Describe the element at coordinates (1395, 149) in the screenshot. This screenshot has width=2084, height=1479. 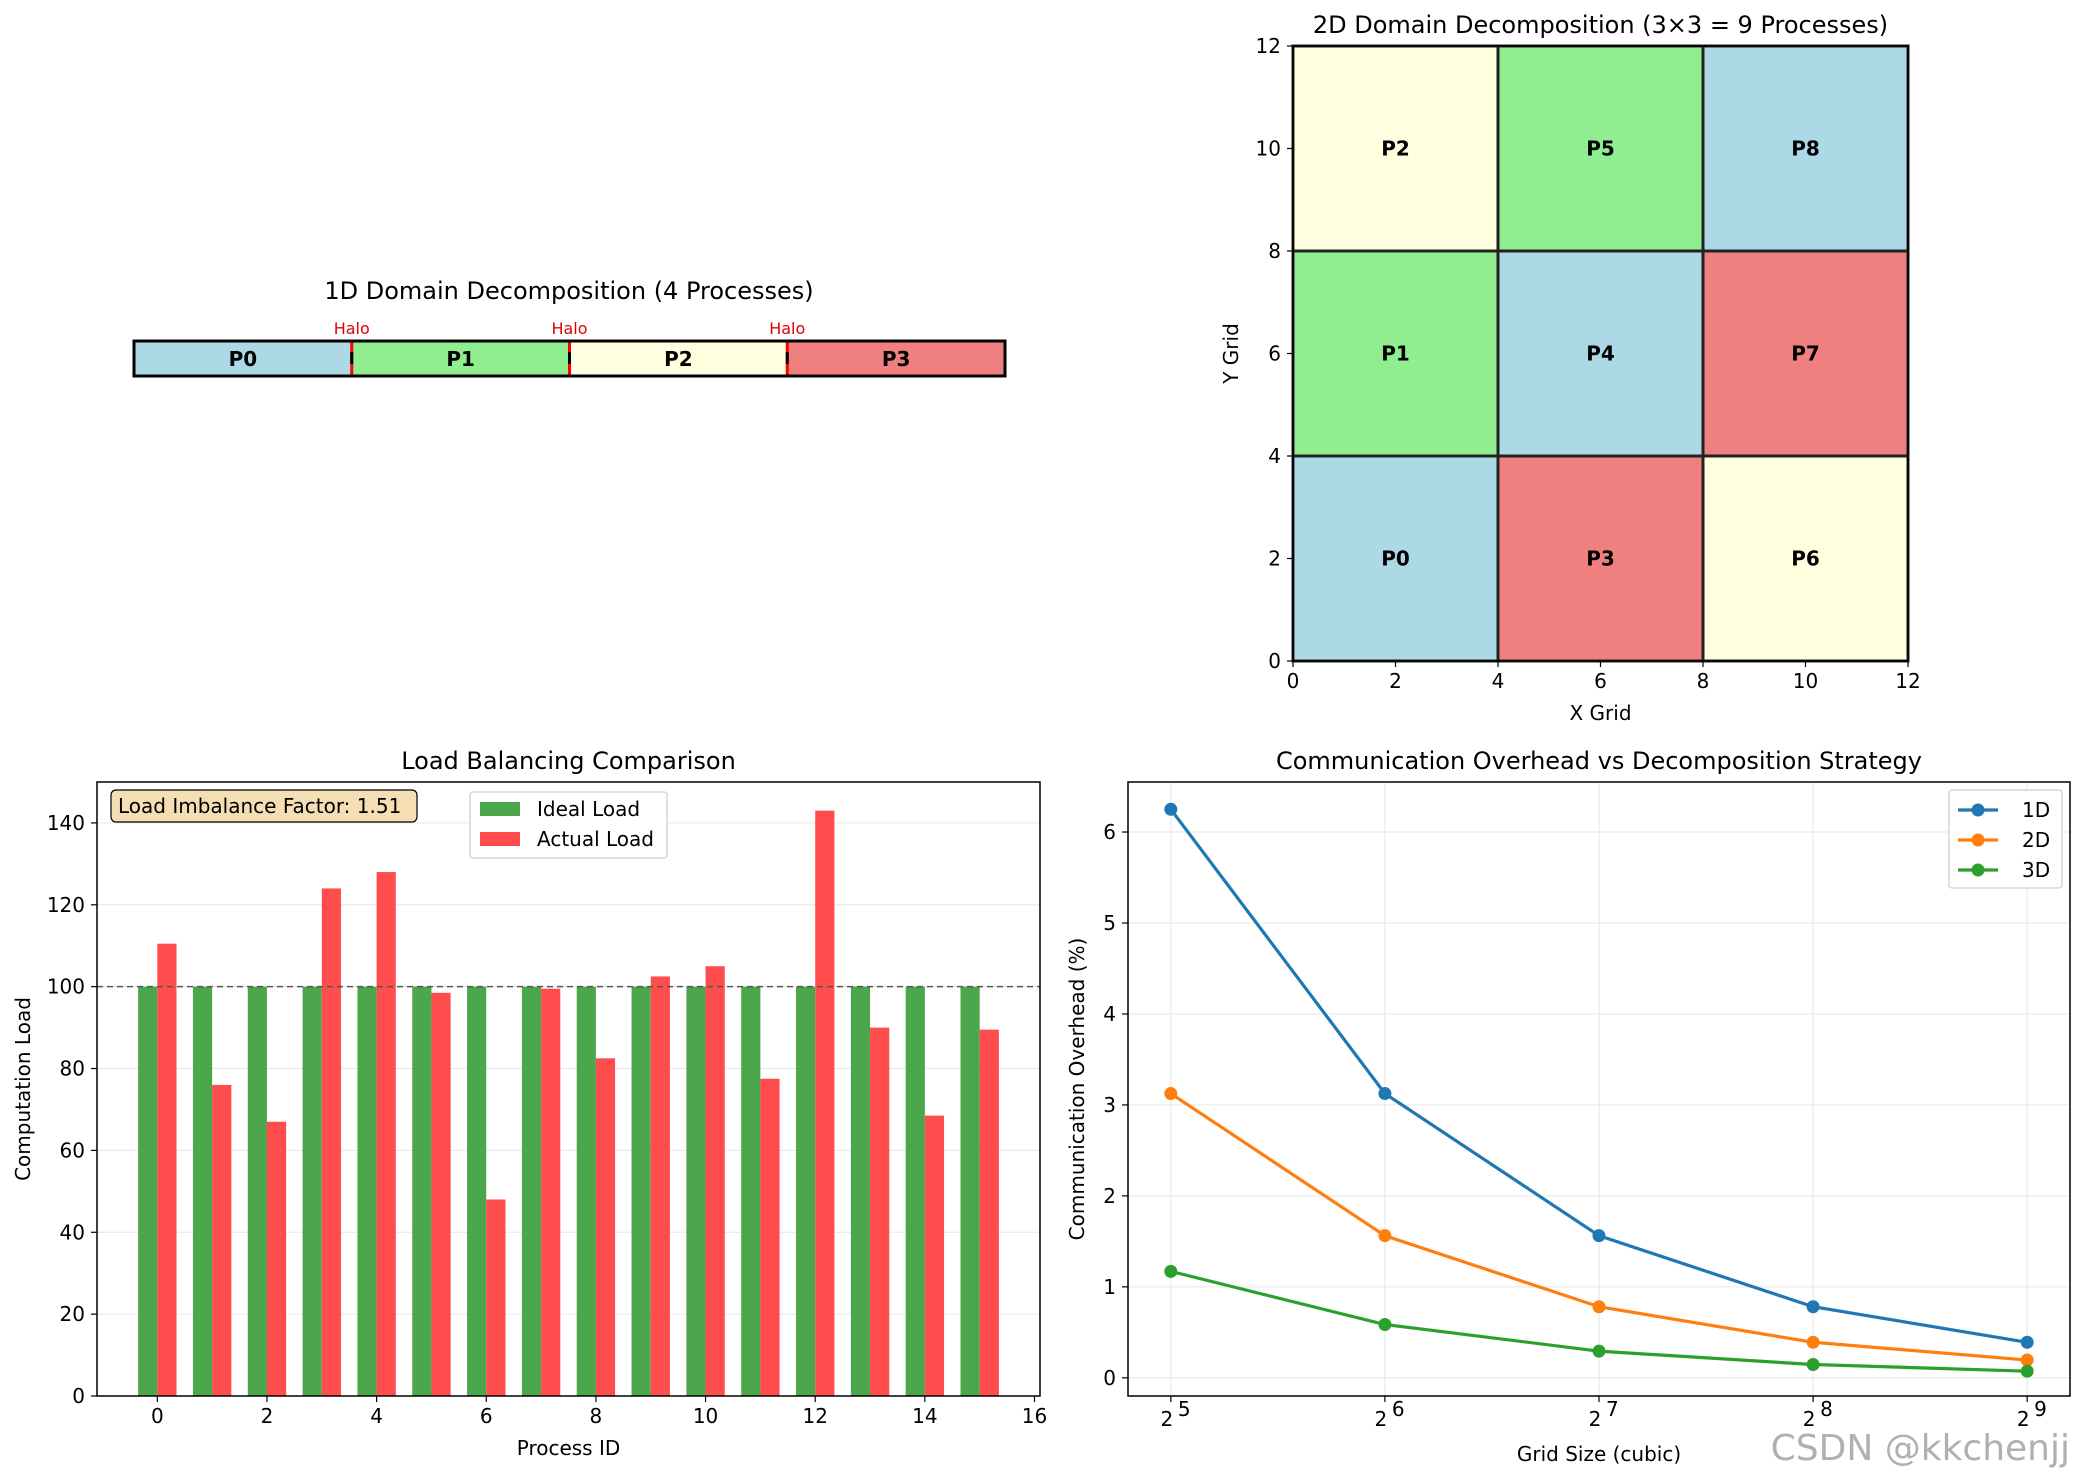
I see `cell-label-p2: P2` at that location.